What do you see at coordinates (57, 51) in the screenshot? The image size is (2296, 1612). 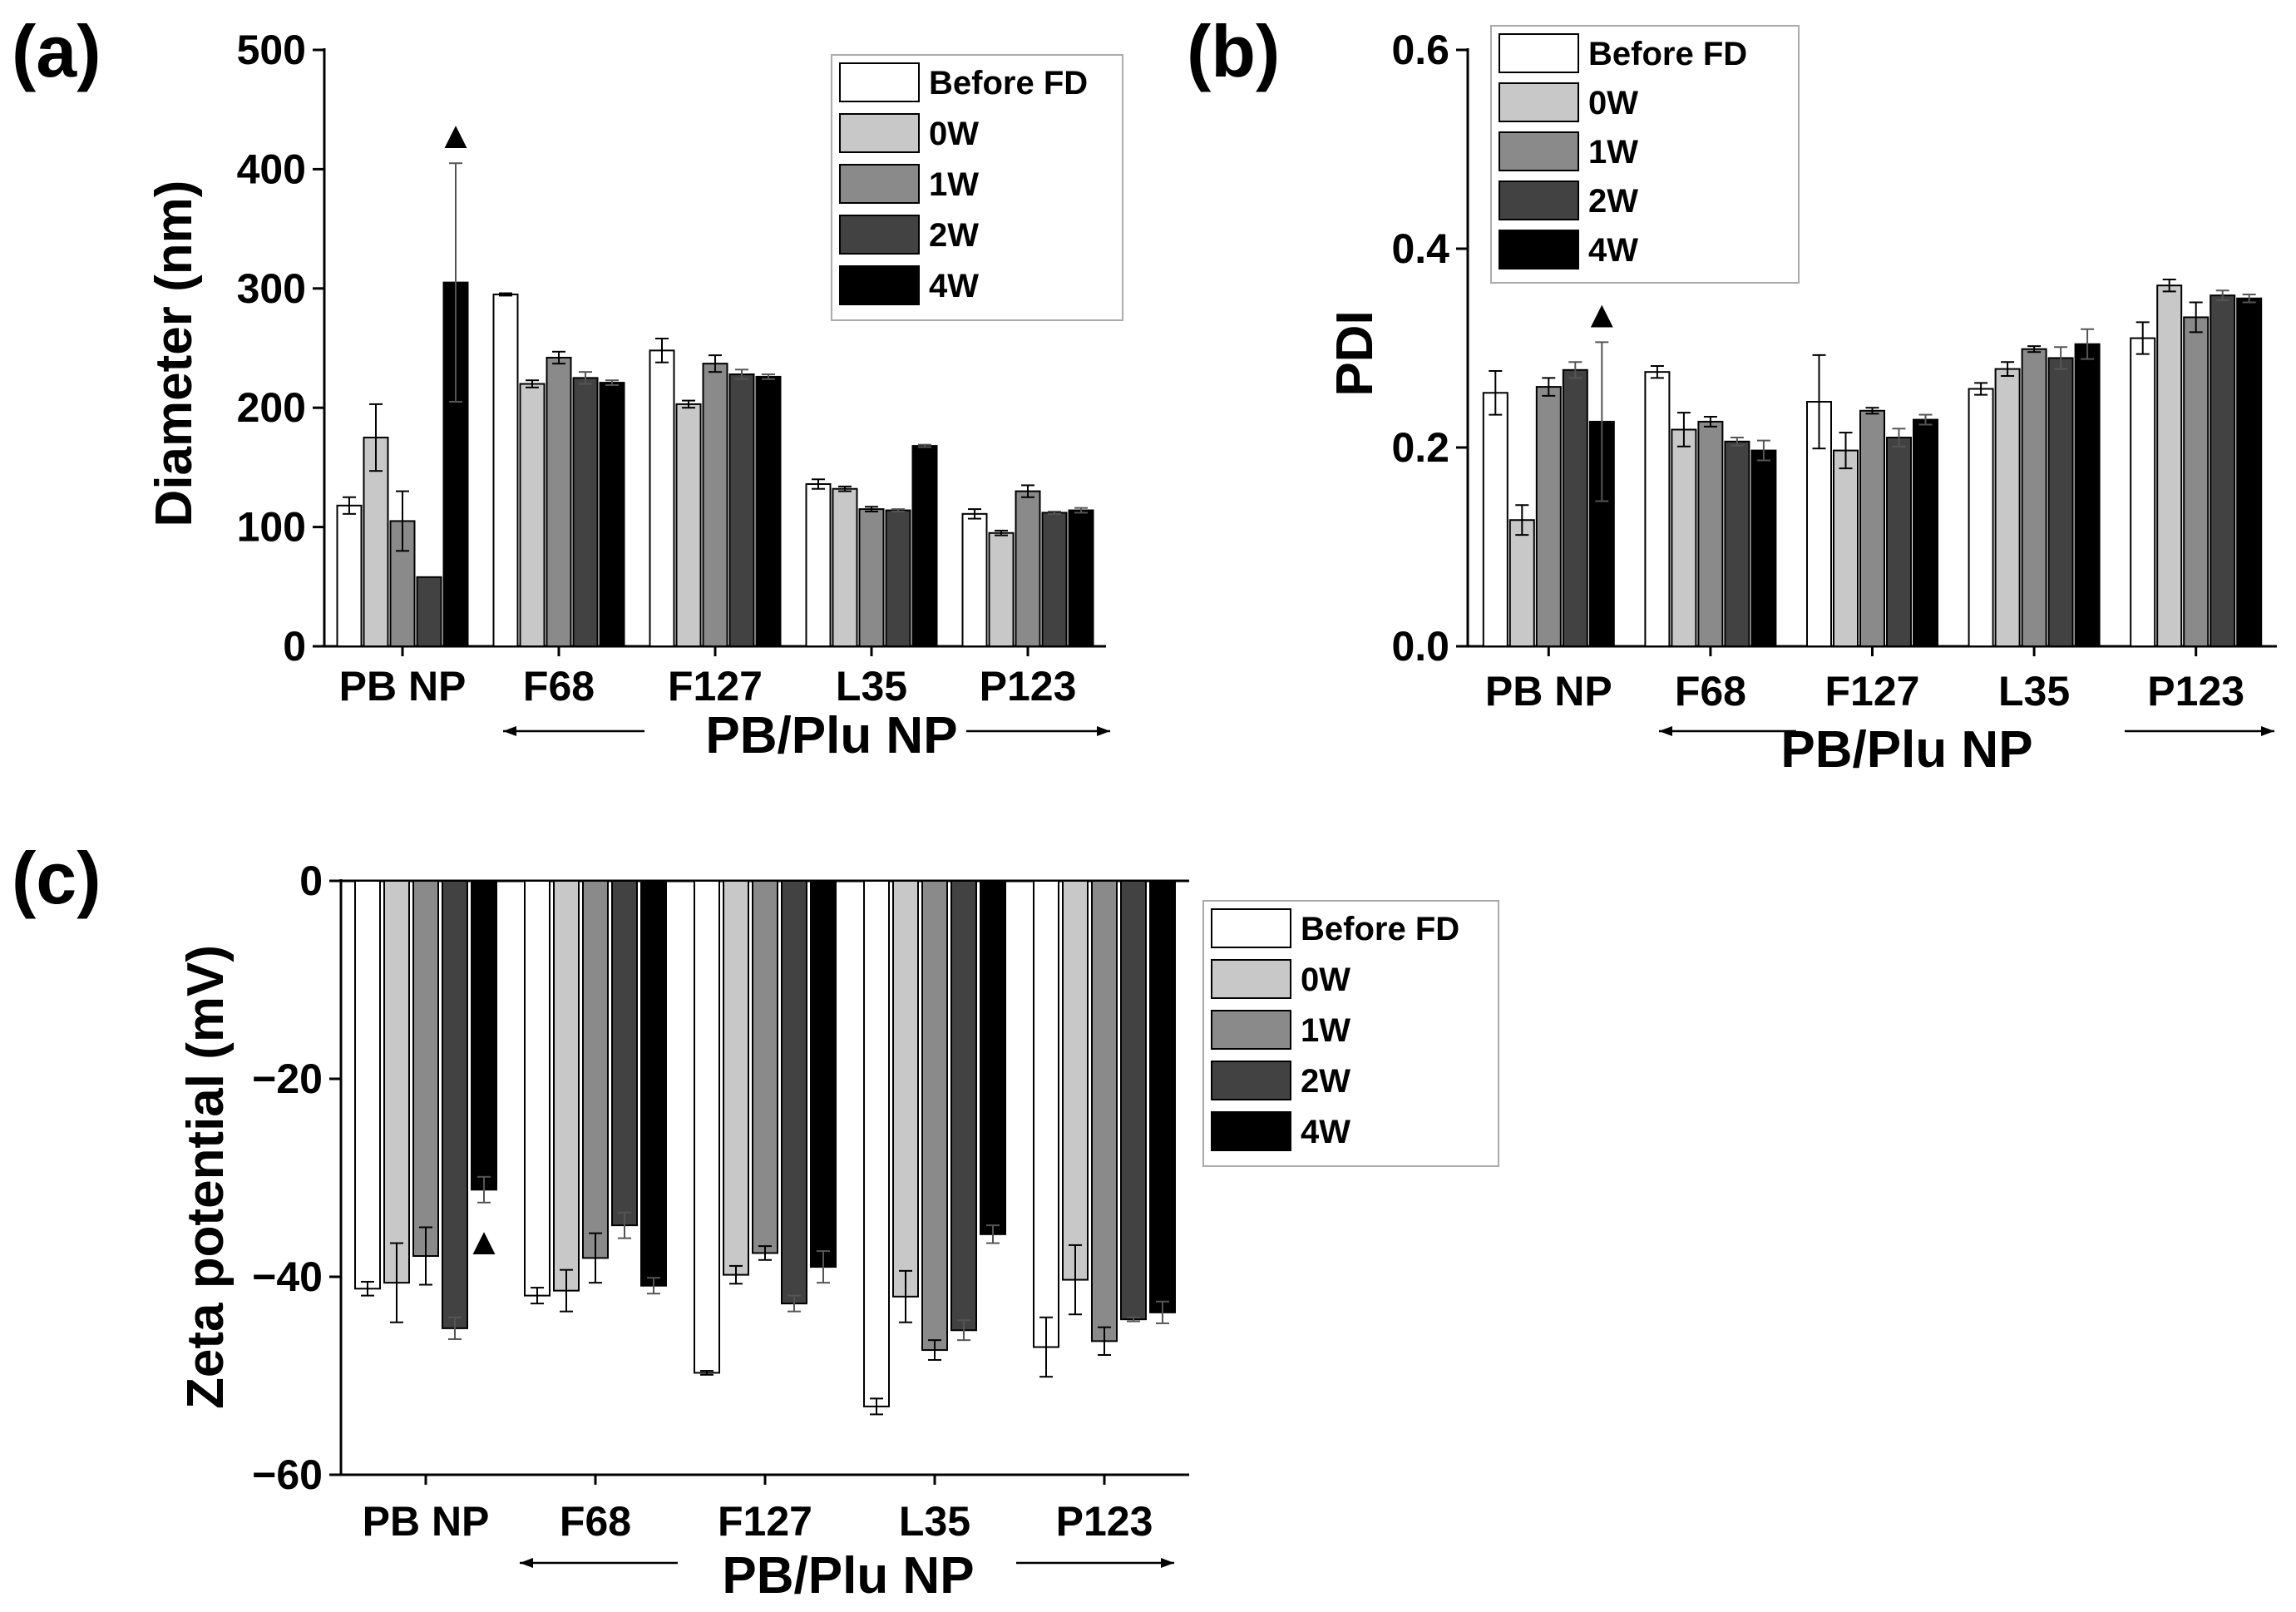 I see `panel-a-label: (a)` at bounding box center [57, 51].